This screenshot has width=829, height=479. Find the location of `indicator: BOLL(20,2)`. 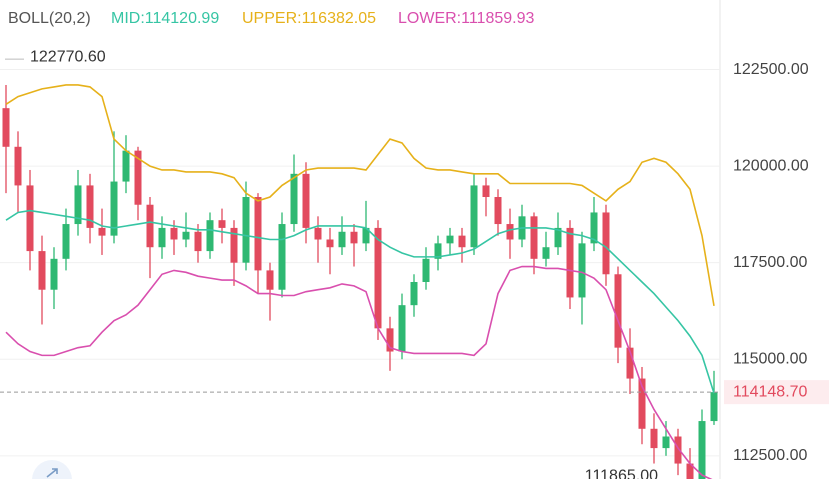

indicator: BOLL(20,2) is located at coordinates (49, 18).